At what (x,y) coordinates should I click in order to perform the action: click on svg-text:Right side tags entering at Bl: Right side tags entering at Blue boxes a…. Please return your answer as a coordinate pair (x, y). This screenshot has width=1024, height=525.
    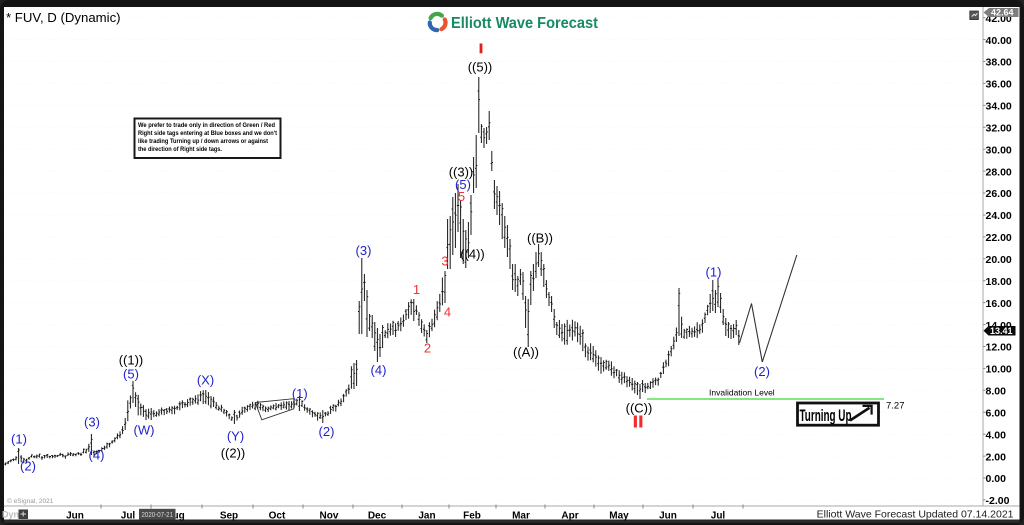
    Looking at the image, I should click on (208, 133).